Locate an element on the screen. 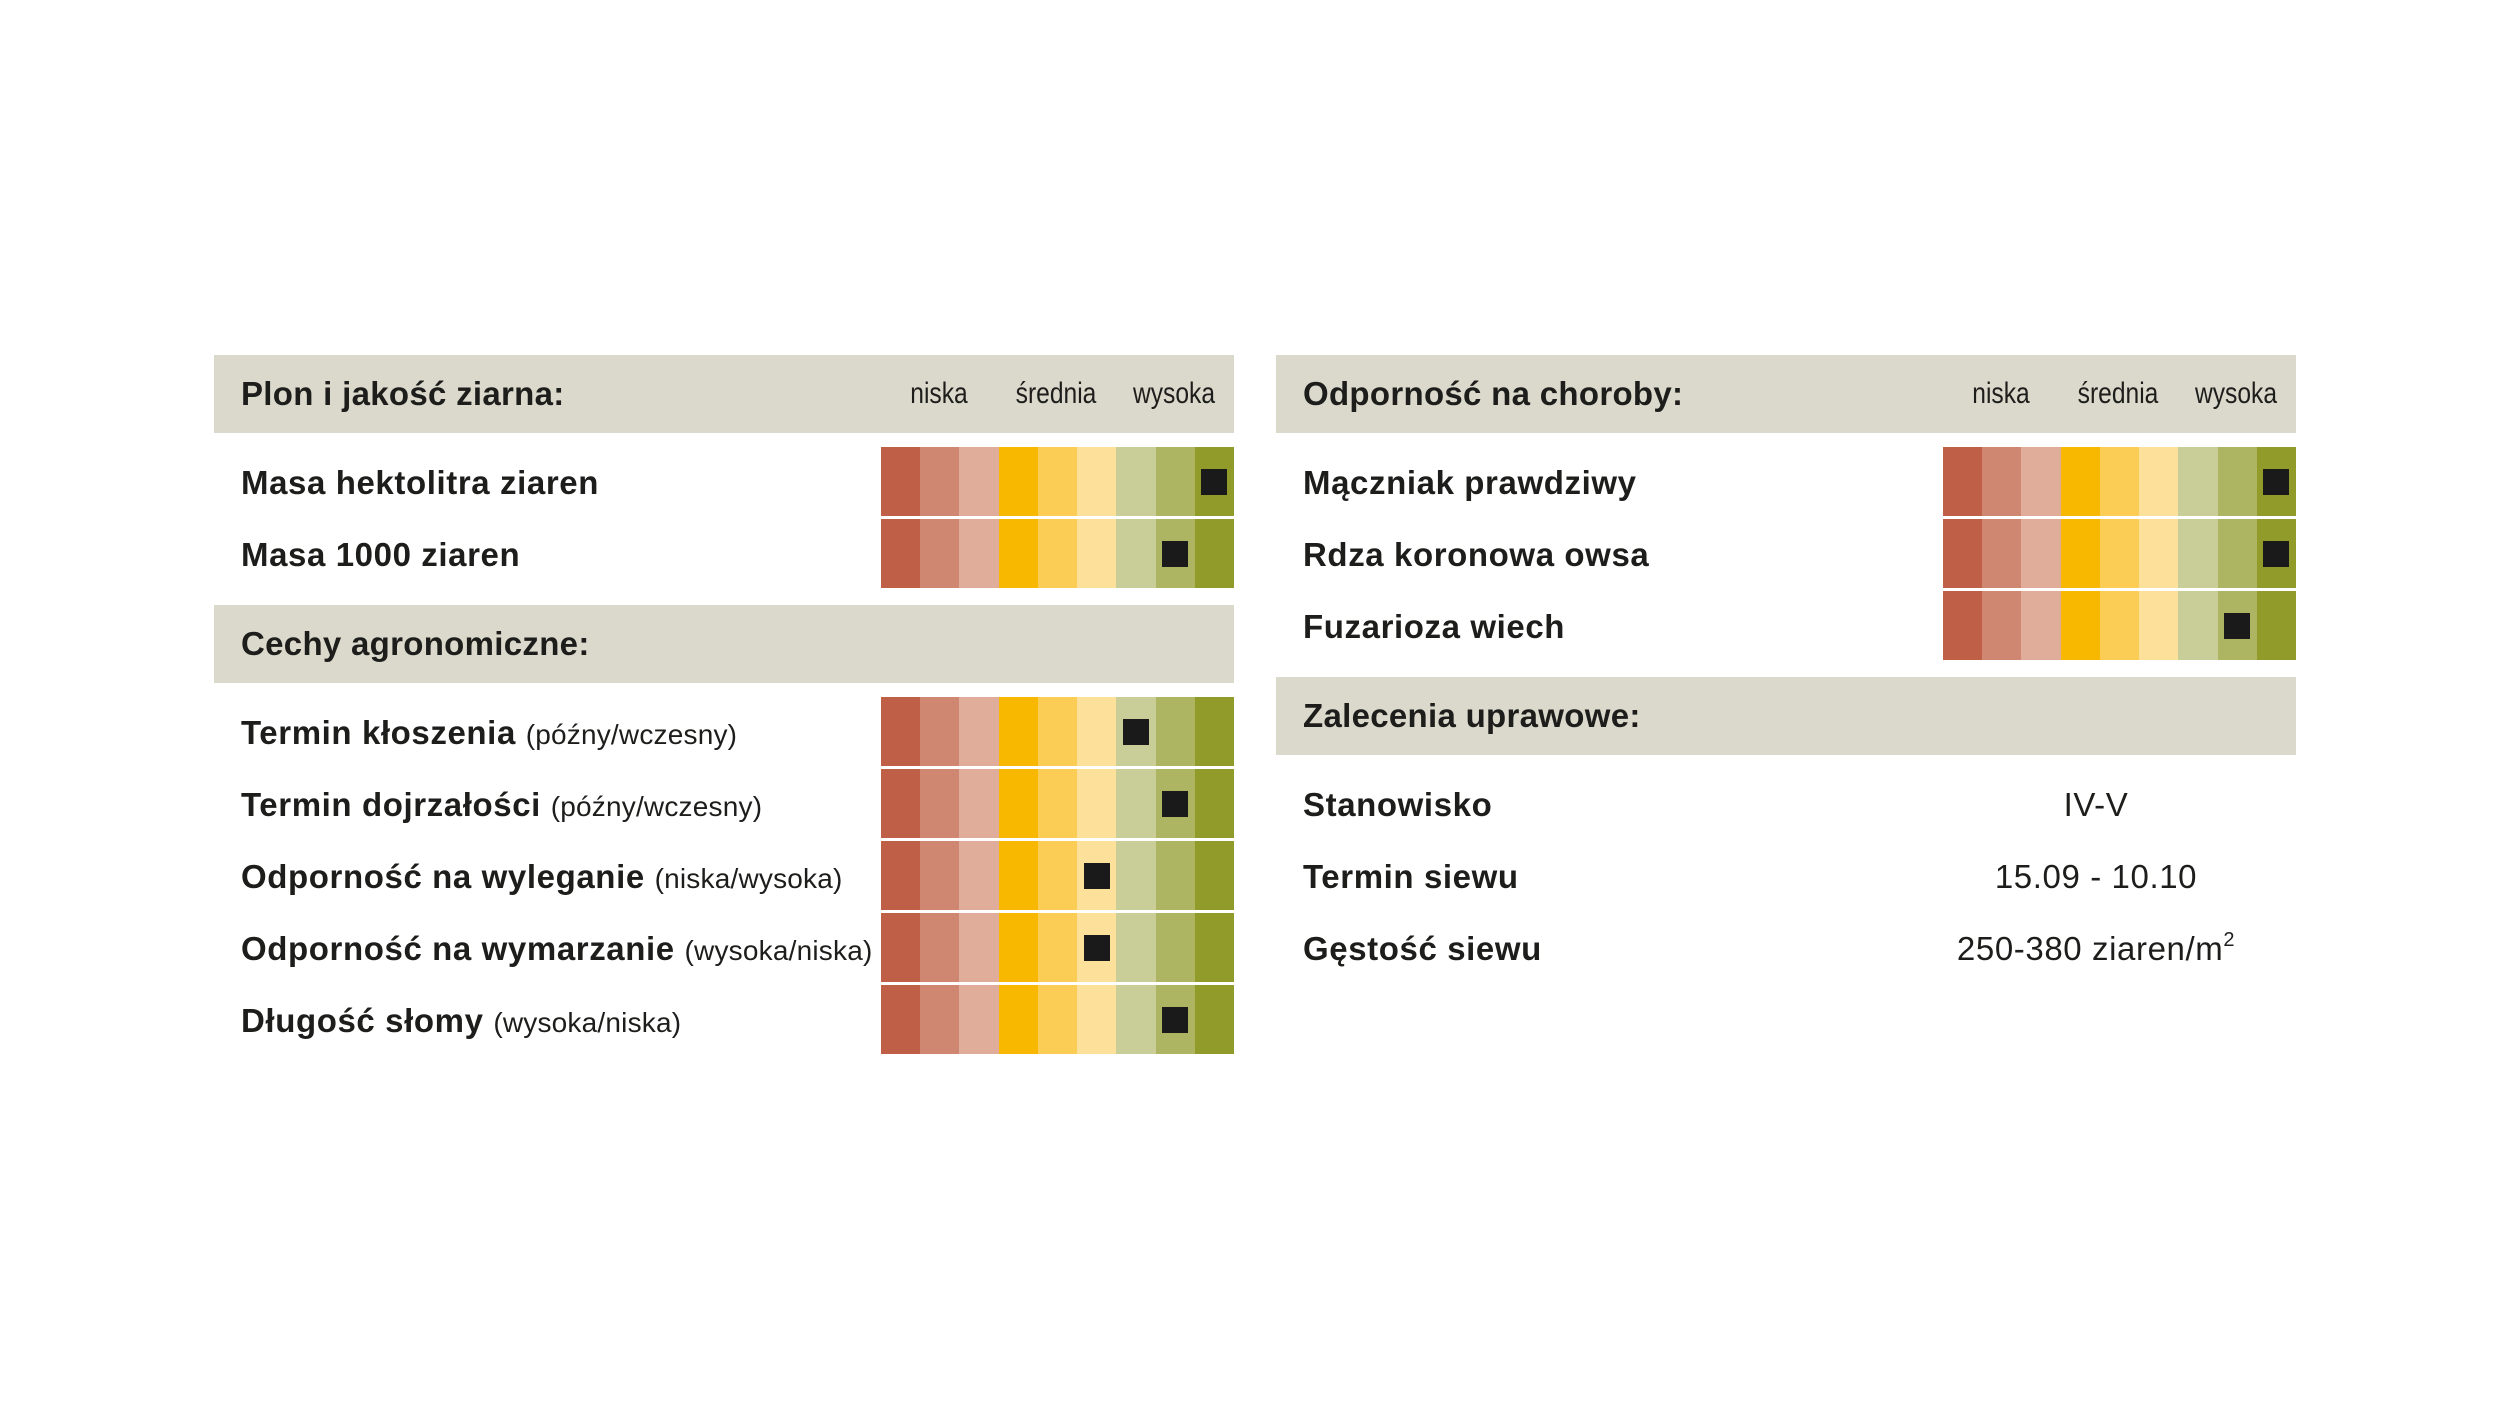 This screenshot has width=2500, height=1408. rating-note: (niska/wysoka) is located at coordinates (748, 878).